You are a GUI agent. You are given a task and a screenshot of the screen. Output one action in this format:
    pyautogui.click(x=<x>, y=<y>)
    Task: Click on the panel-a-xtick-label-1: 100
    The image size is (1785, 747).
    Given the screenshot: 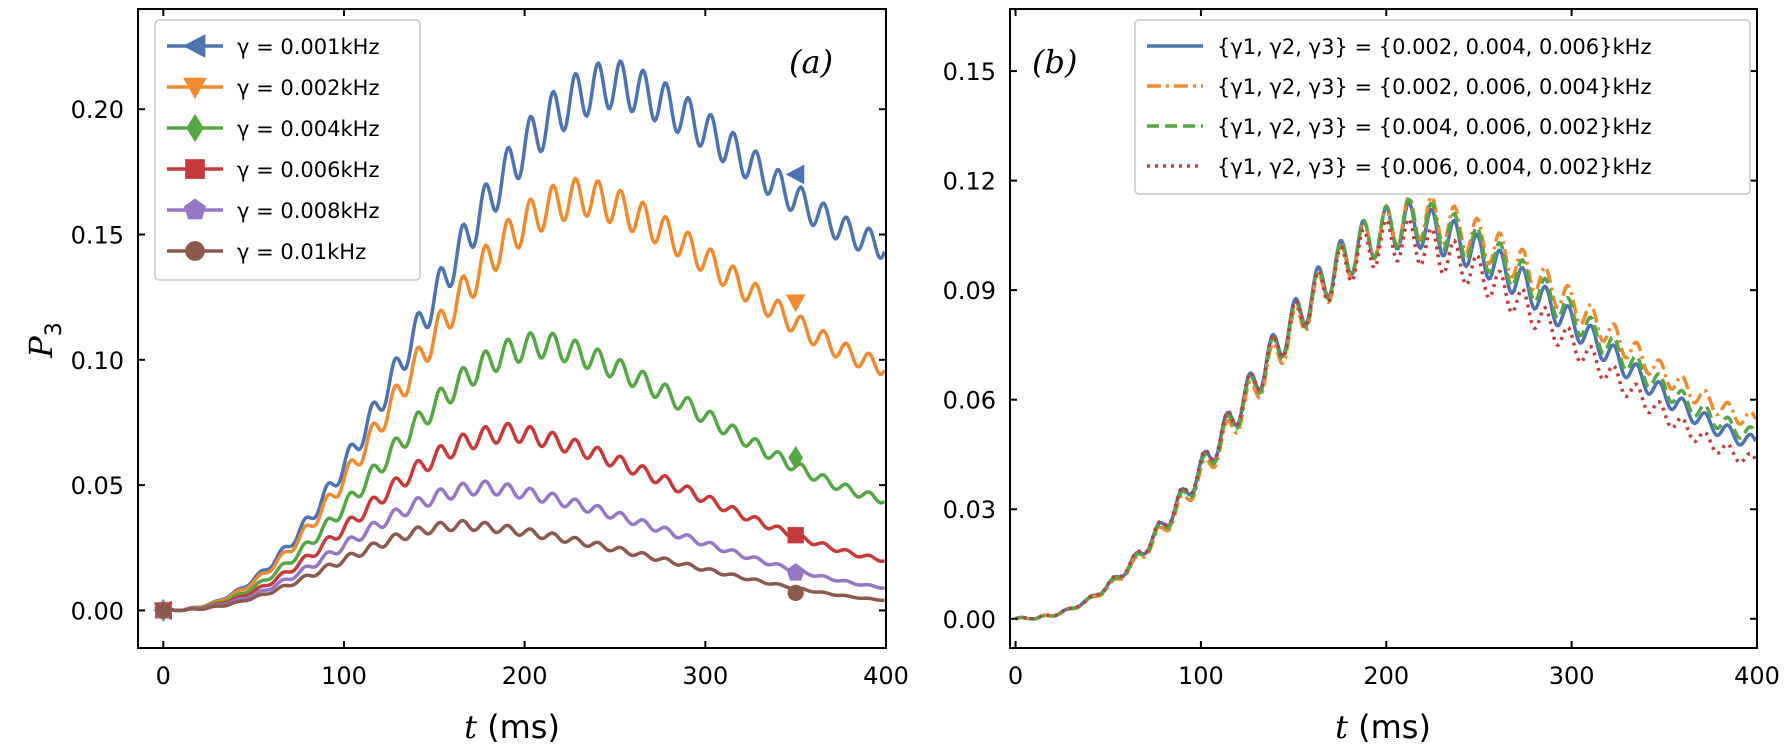 What is the action you would take?
    pyautogui.click(x=344, y=676)
    